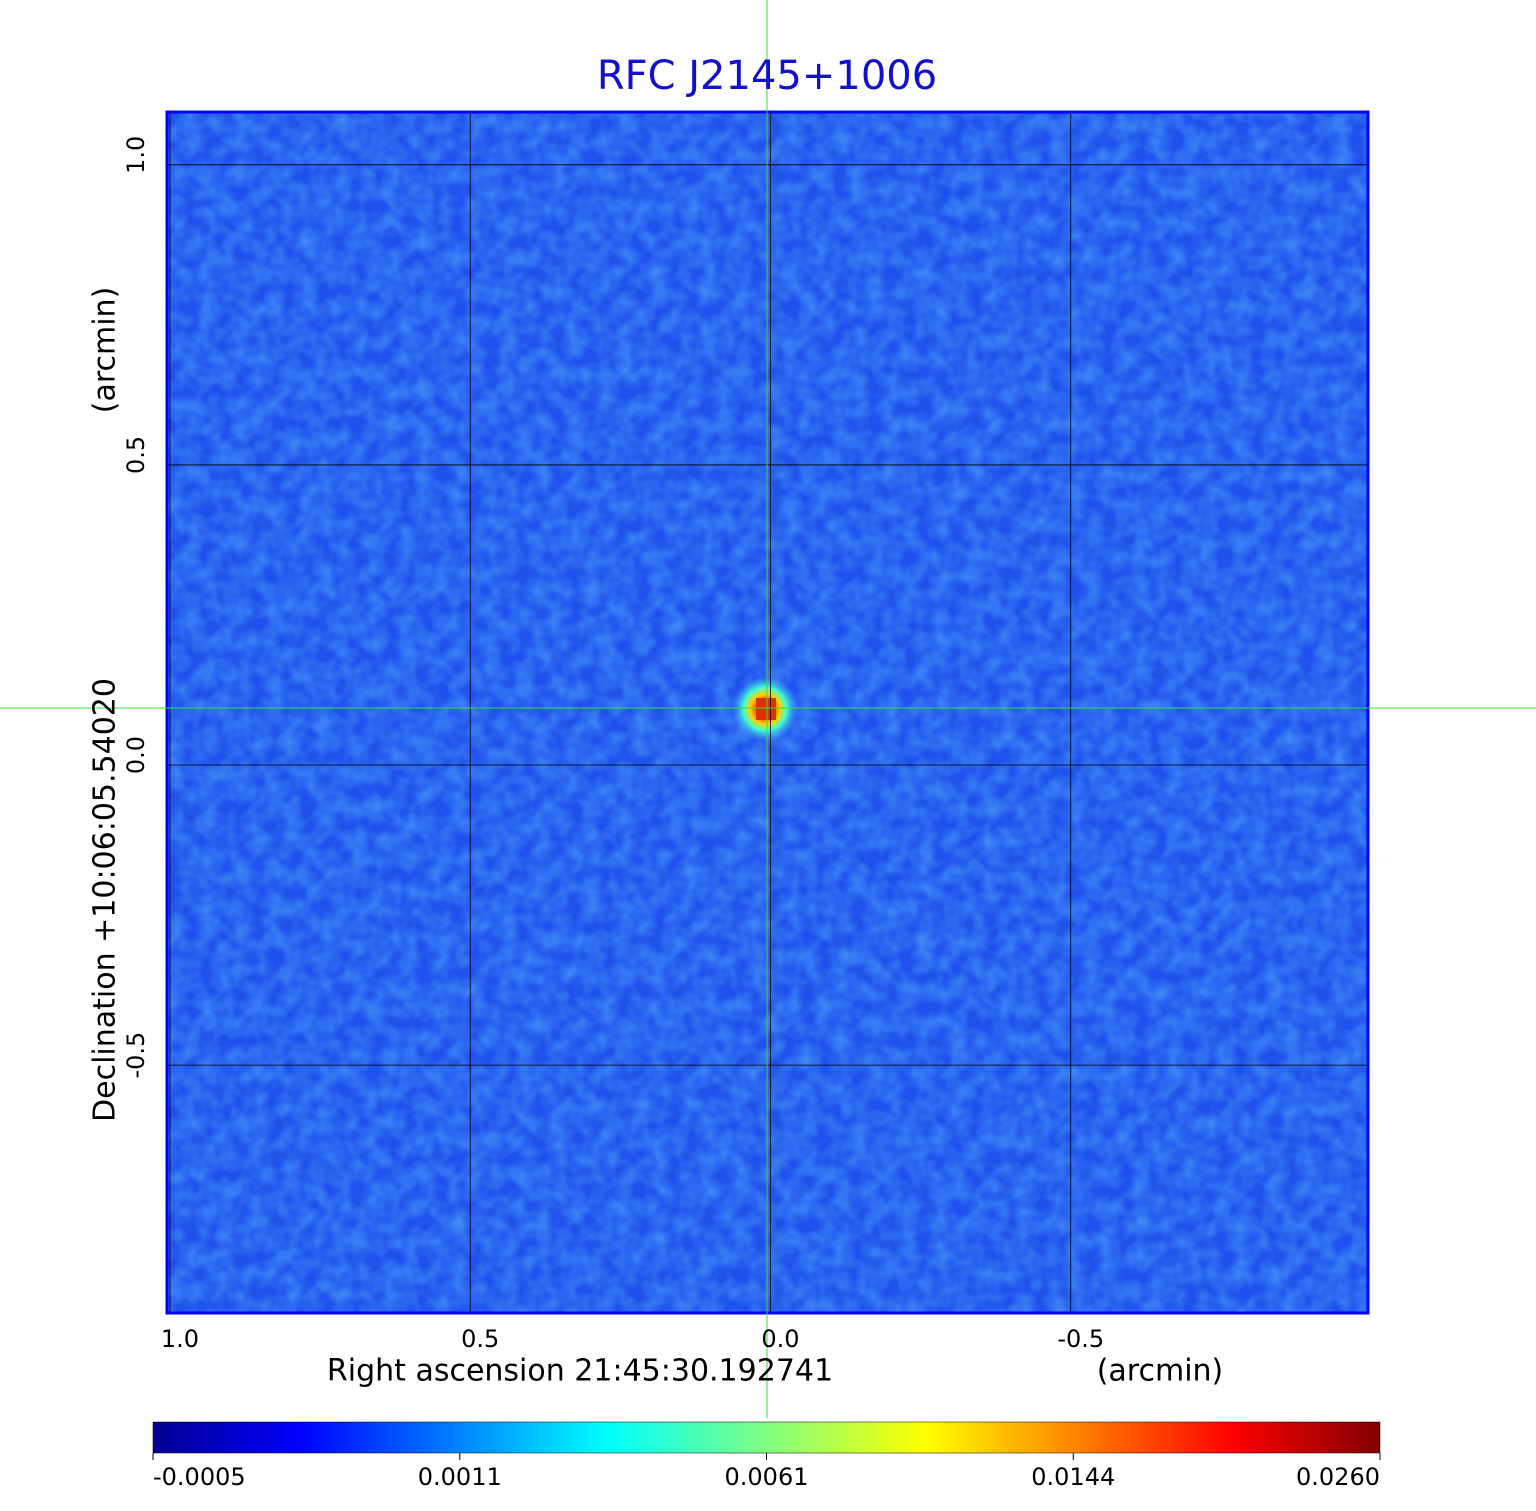 This screenshot has width=1536, height=1511. I want to click on source-core, so click(766, 709).